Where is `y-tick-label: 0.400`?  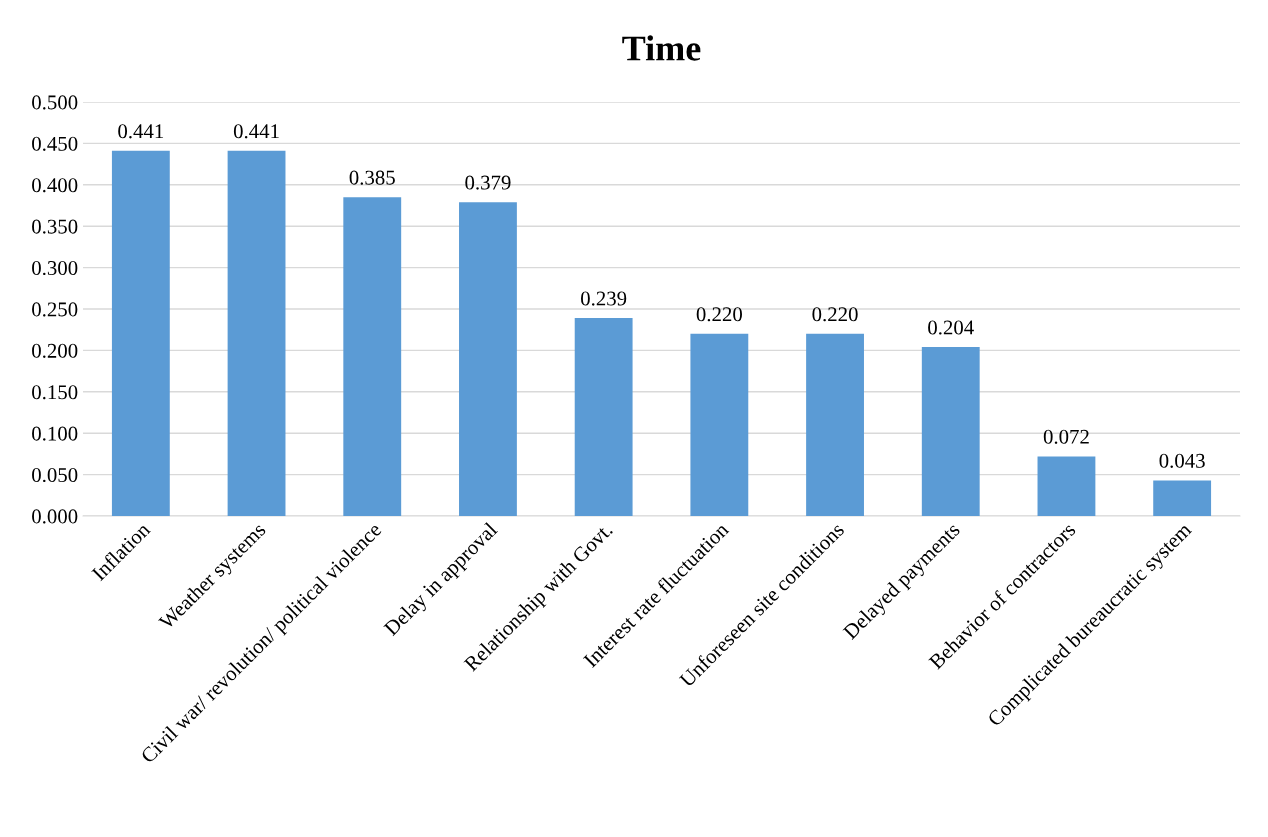
y-tick-label: 0.400 is located at coordinates (55, 185).